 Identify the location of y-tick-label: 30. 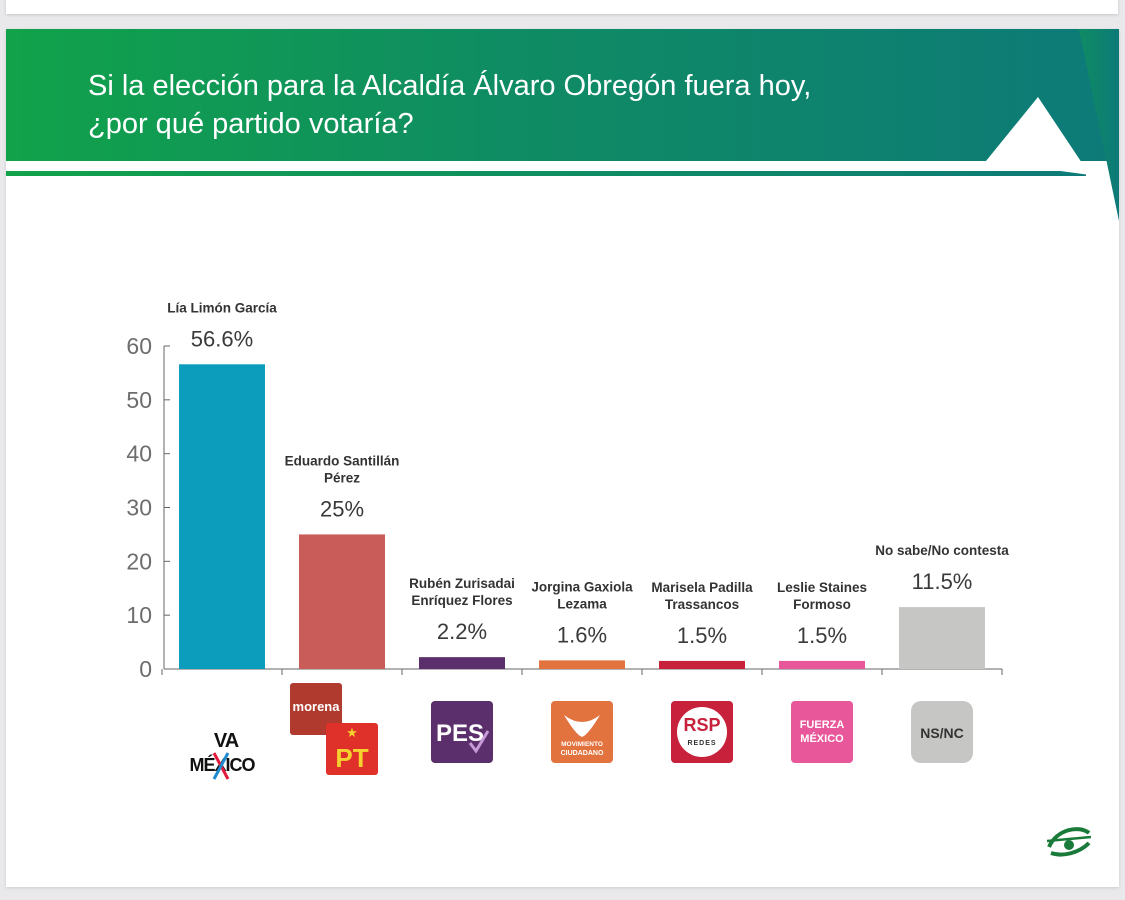
(139, 508).